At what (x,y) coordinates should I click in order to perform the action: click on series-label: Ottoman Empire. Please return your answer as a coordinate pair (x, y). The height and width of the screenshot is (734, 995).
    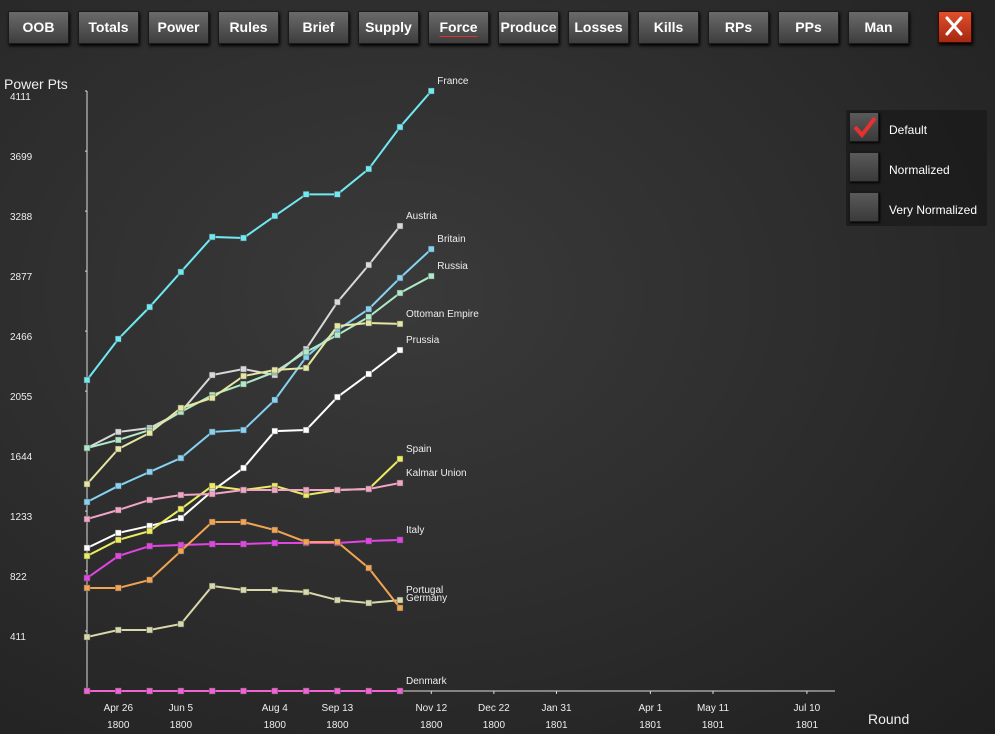
    Looking at the image, I should click on (442, 314).